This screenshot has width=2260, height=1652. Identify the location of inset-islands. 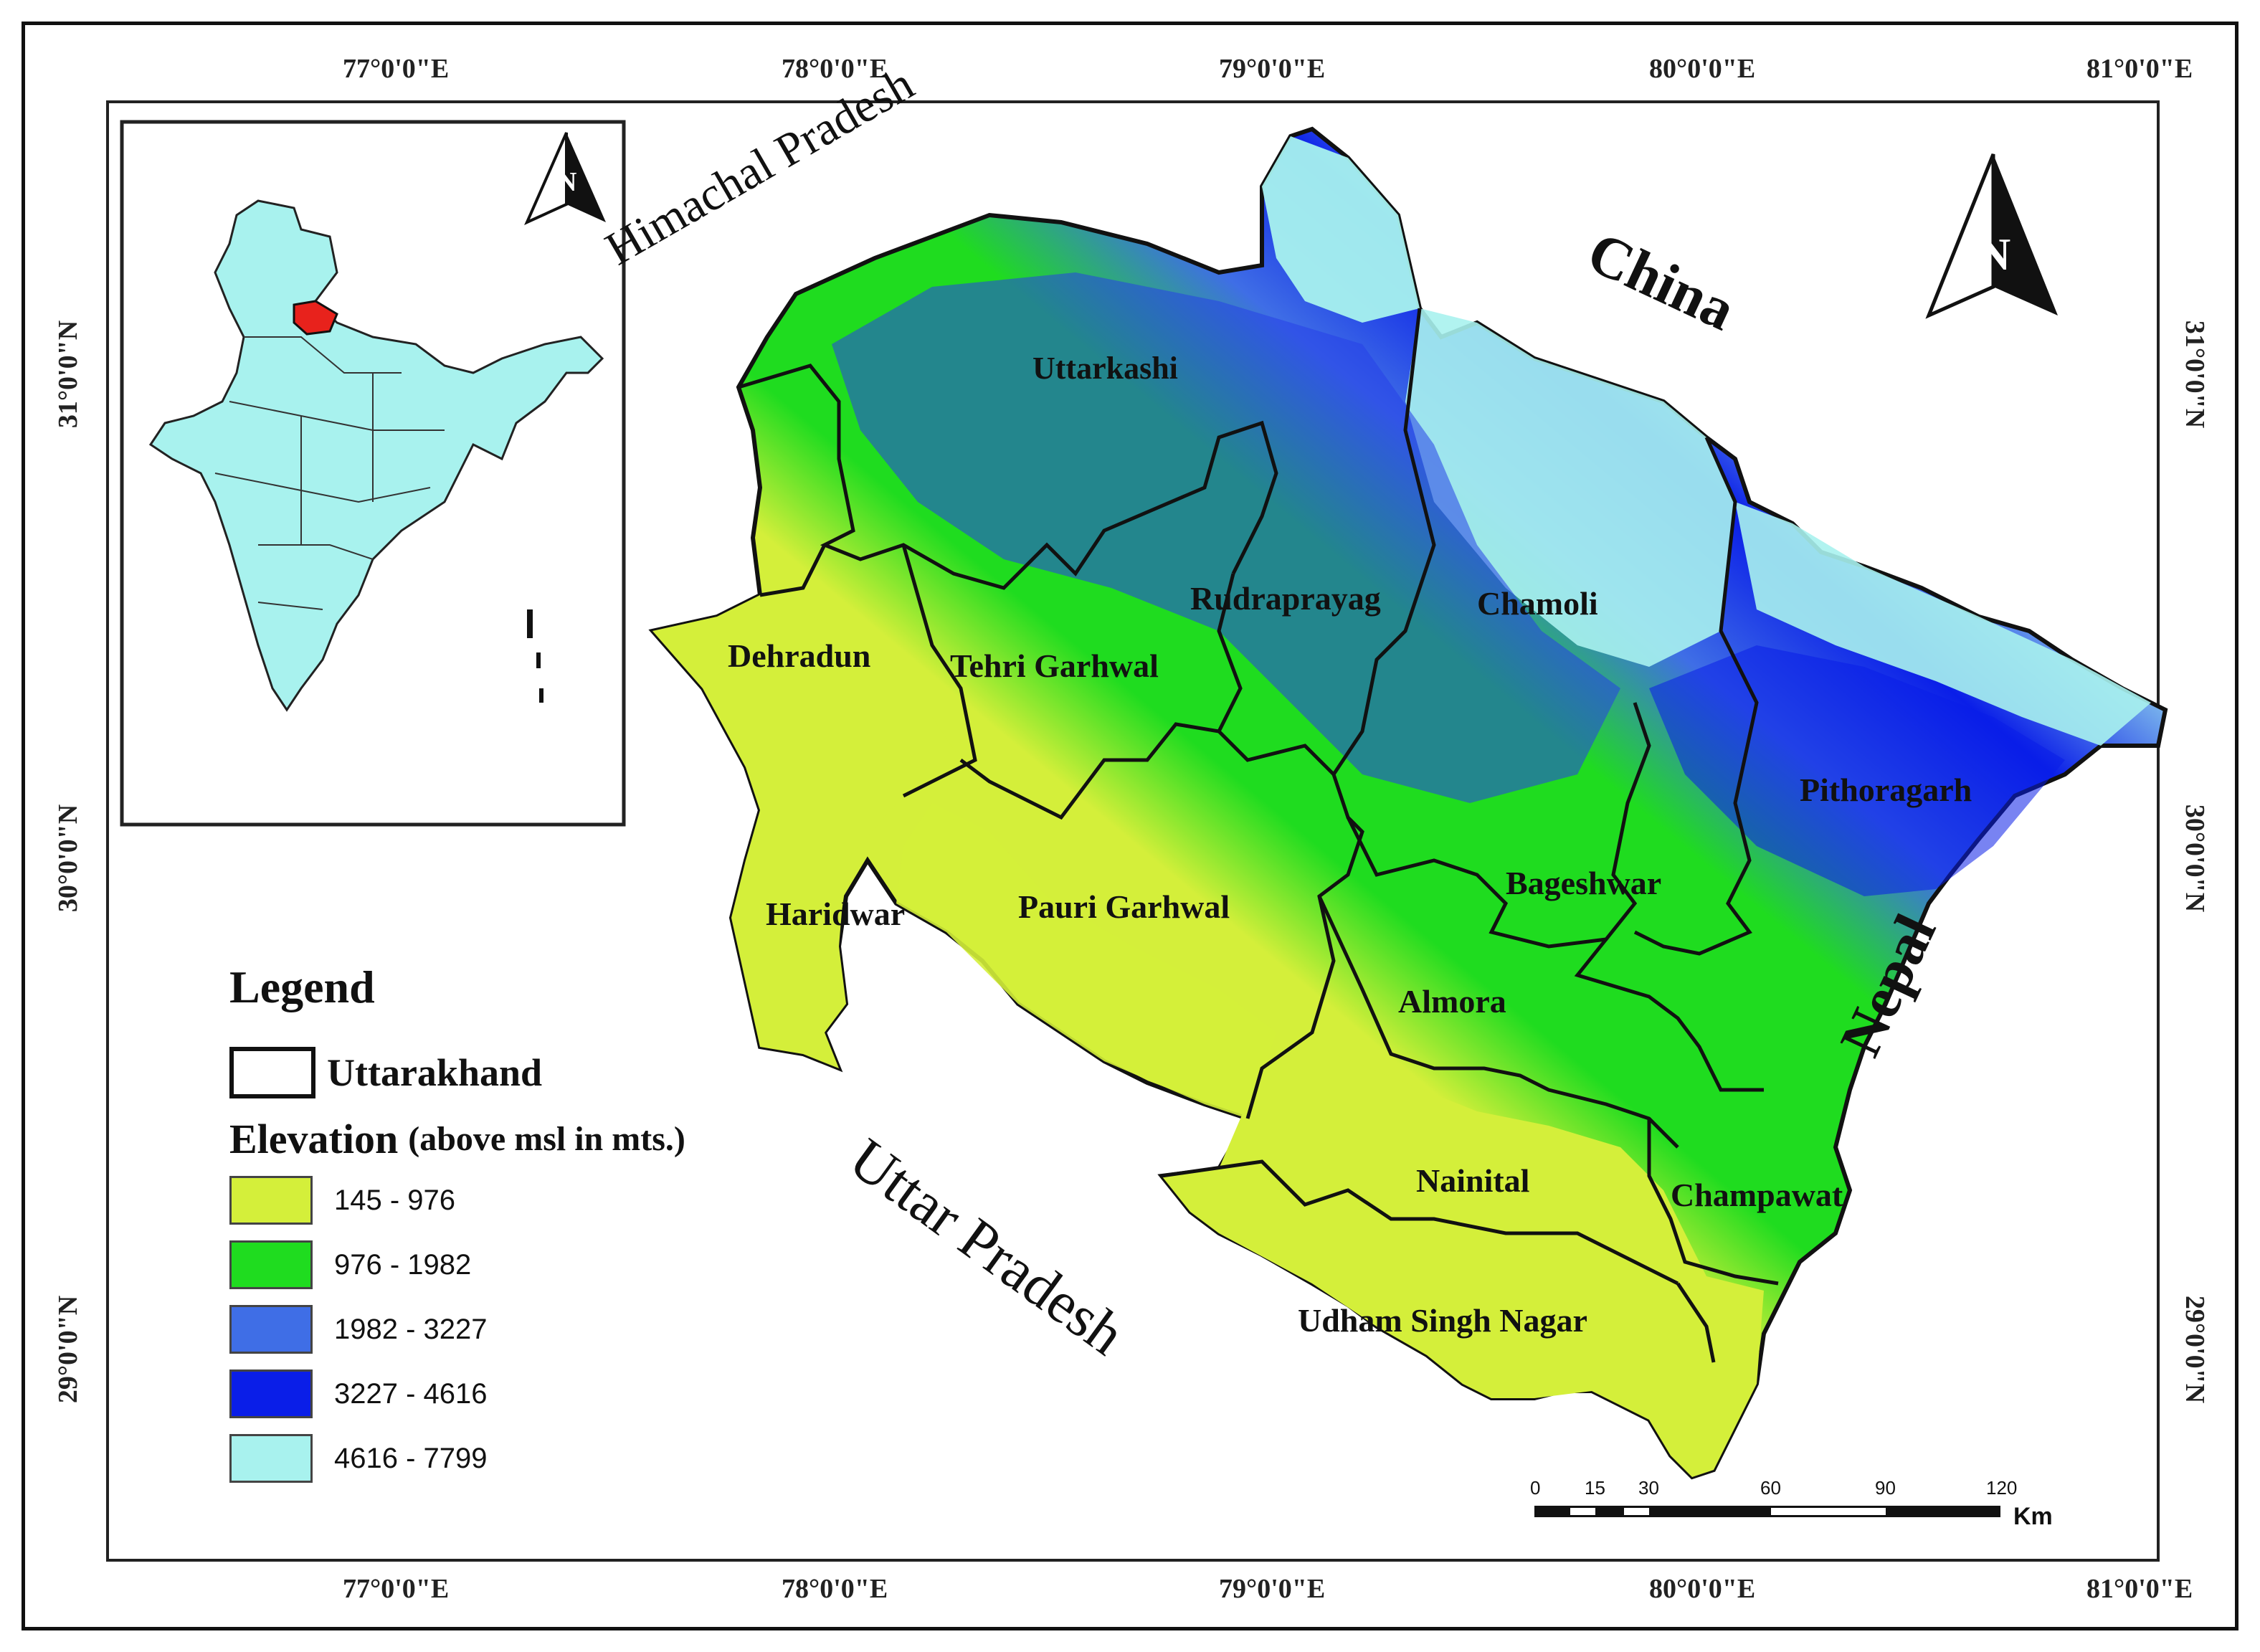
(535, 656).